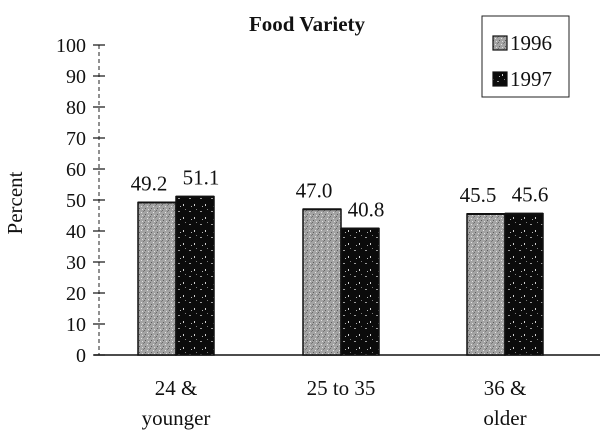  Describe the element at coordinates (76, 232) in the screenshot. I see `y-tick-label: 40` at that location.